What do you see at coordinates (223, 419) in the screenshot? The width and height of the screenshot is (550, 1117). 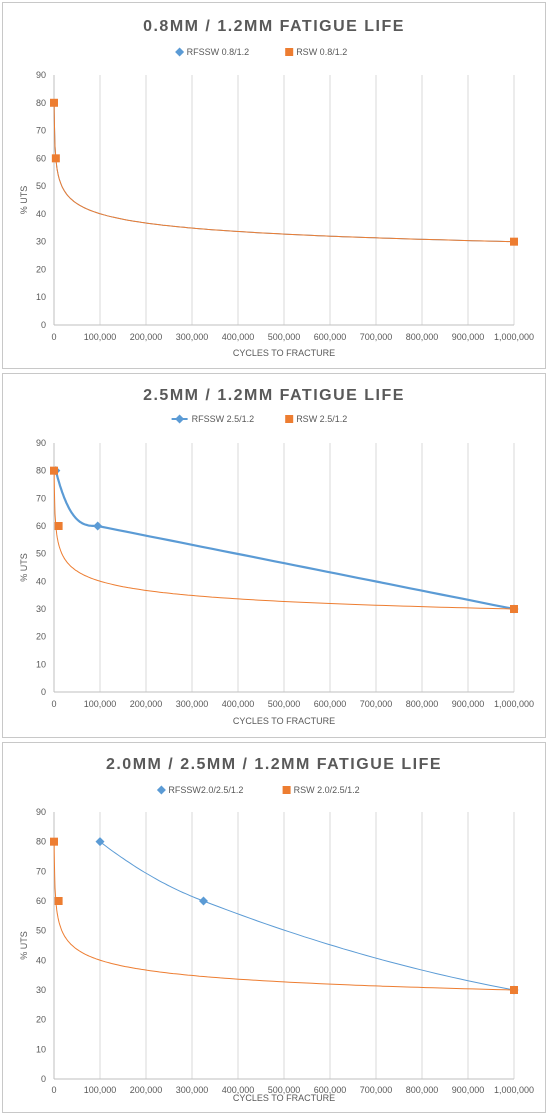 I see `legend-entry-1: RFSSW 2.5/1.2` at bounding box center [223, 419].